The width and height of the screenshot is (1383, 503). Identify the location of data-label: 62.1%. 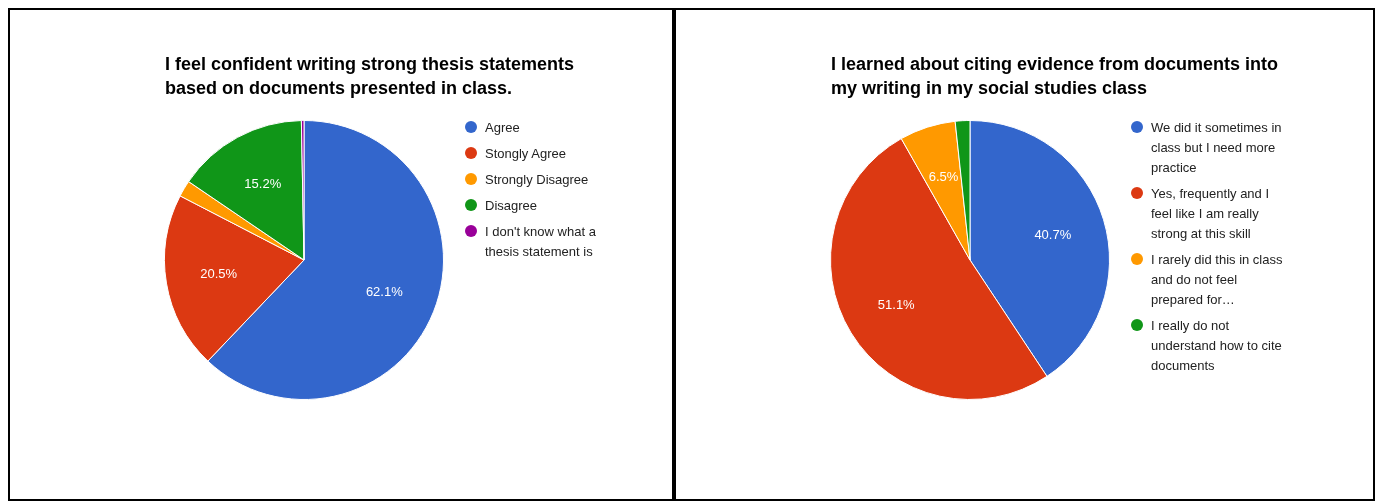
(384, 291).